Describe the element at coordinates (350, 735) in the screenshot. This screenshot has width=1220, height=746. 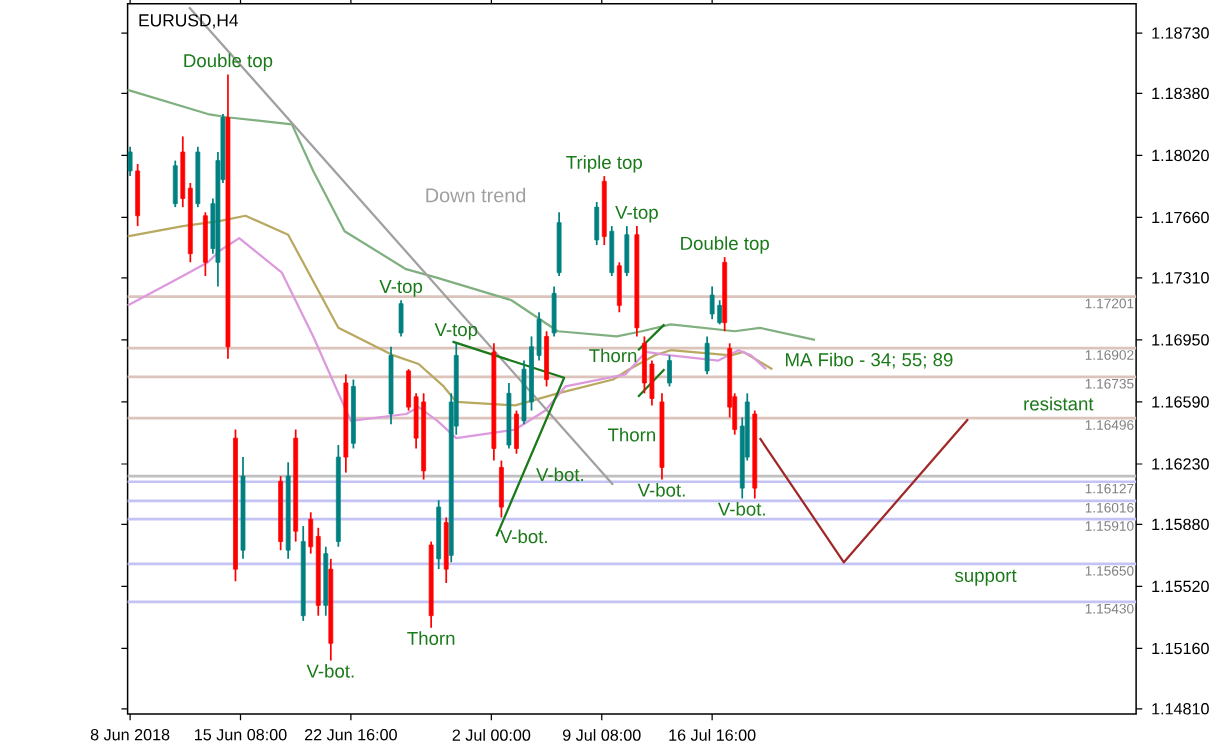
I see `x-tick-label: 22 Jun 16:00` at that location.